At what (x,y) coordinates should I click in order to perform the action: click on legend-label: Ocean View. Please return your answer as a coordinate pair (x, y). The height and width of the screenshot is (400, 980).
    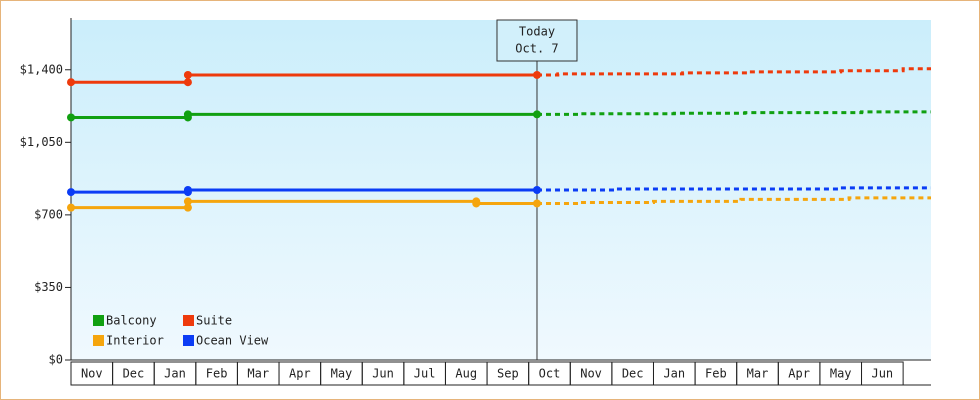
    Looking at the image, I should click on (232, 341).